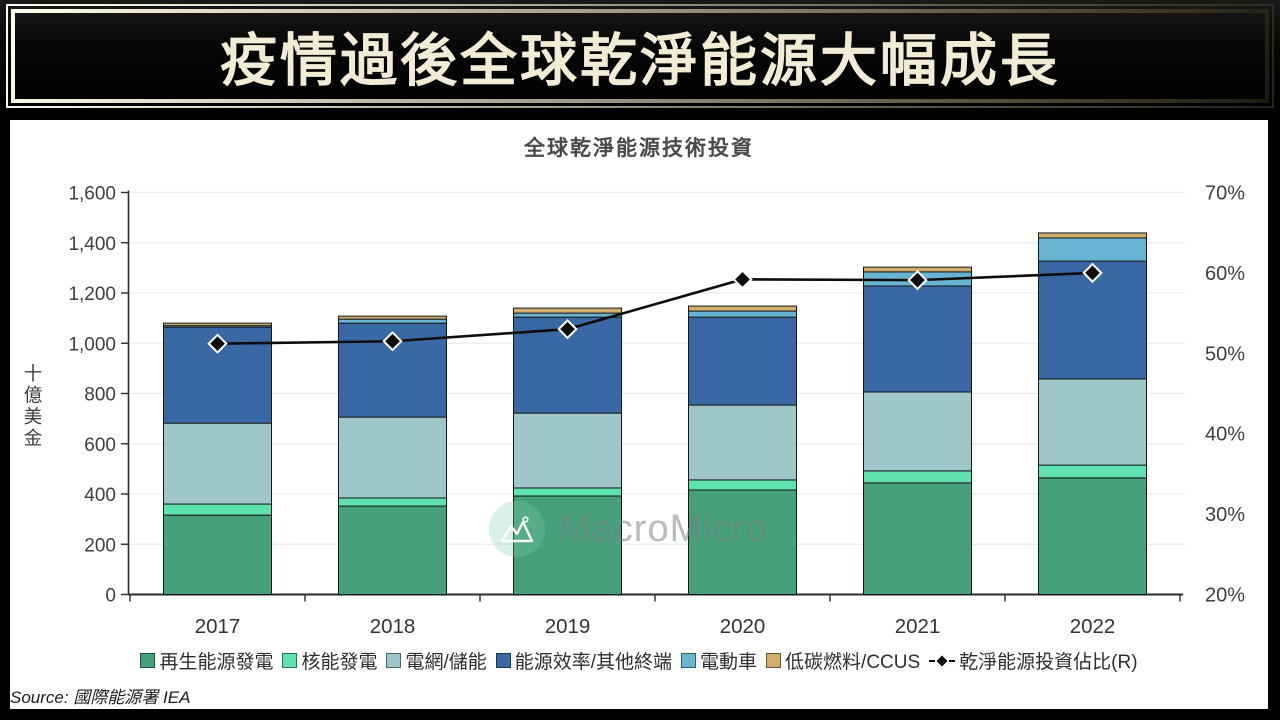 This screenshot has height=720, width=1280. Describe the element at coordinates (917, 339) in the screenshot. I see `bar-segment-2021-能源效率/其他終端` at that location.